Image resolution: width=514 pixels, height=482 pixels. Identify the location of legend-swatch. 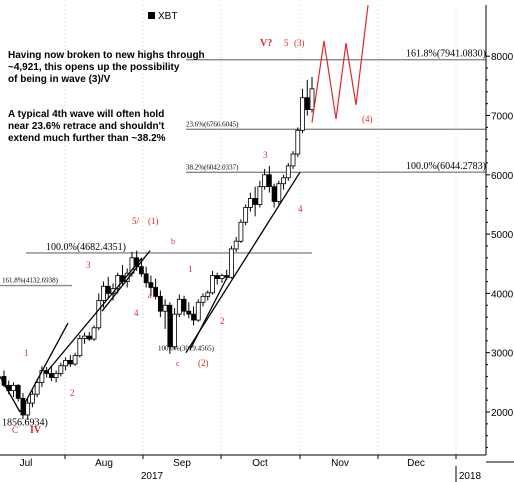
(151, 15).